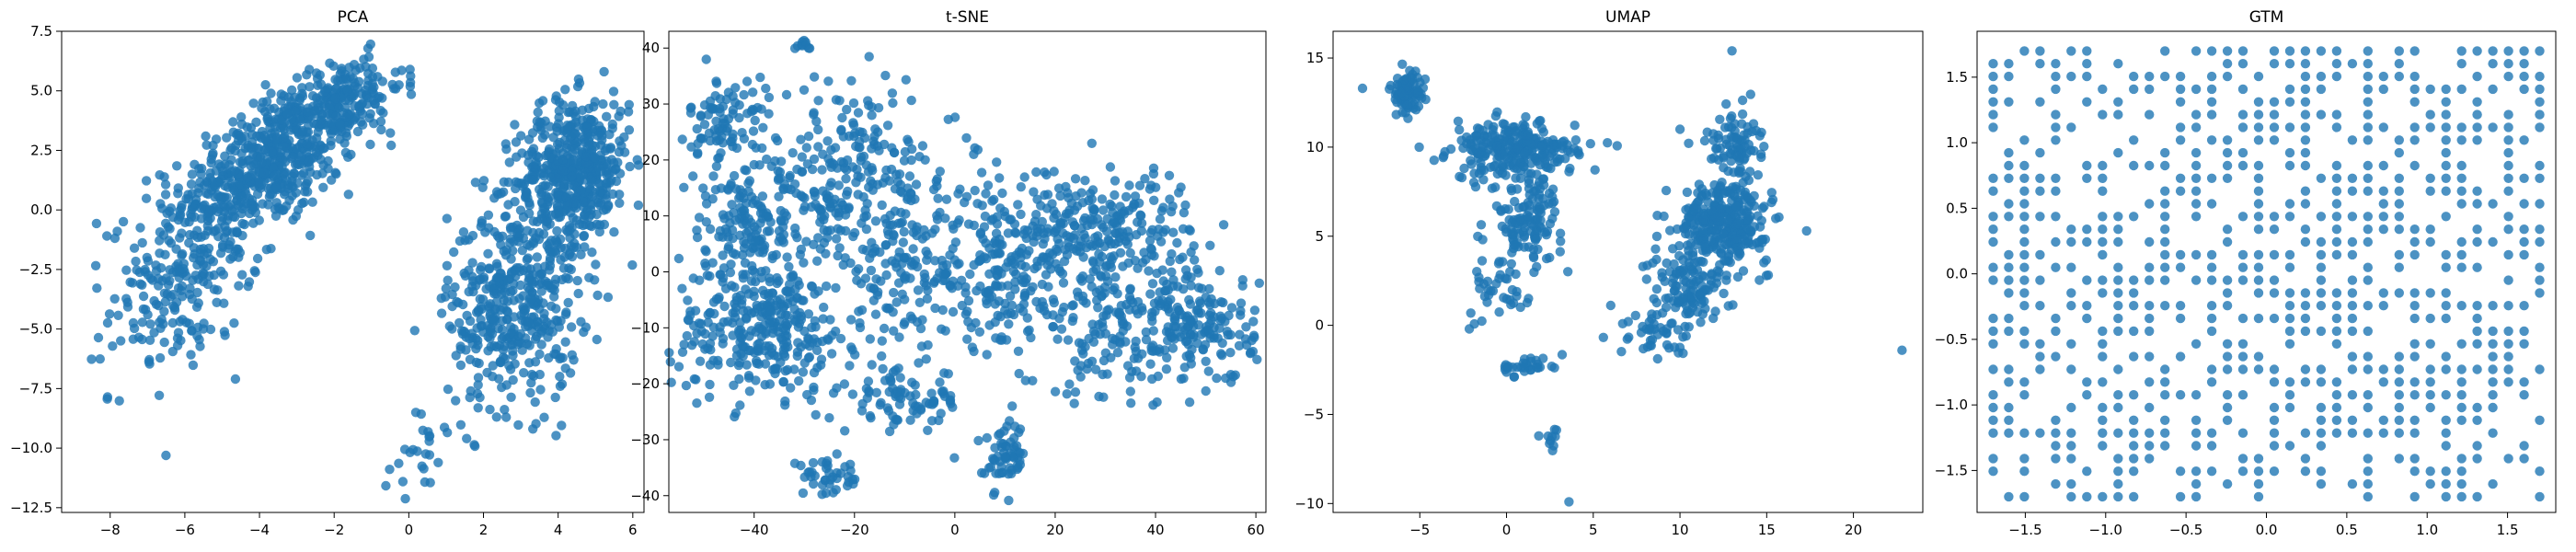 The image size is (2576, 552). Describe the element at coordinates (1627, 17) in the screenshot. I see `umap-title: UMAP` at that location.